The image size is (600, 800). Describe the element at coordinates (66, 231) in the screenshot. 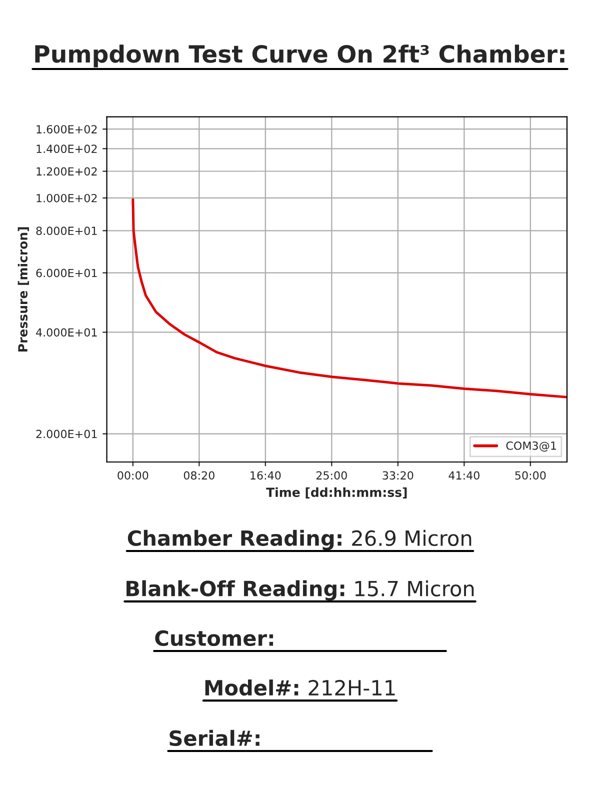

I see `y-tick-label: 8.000E+01` at that location.